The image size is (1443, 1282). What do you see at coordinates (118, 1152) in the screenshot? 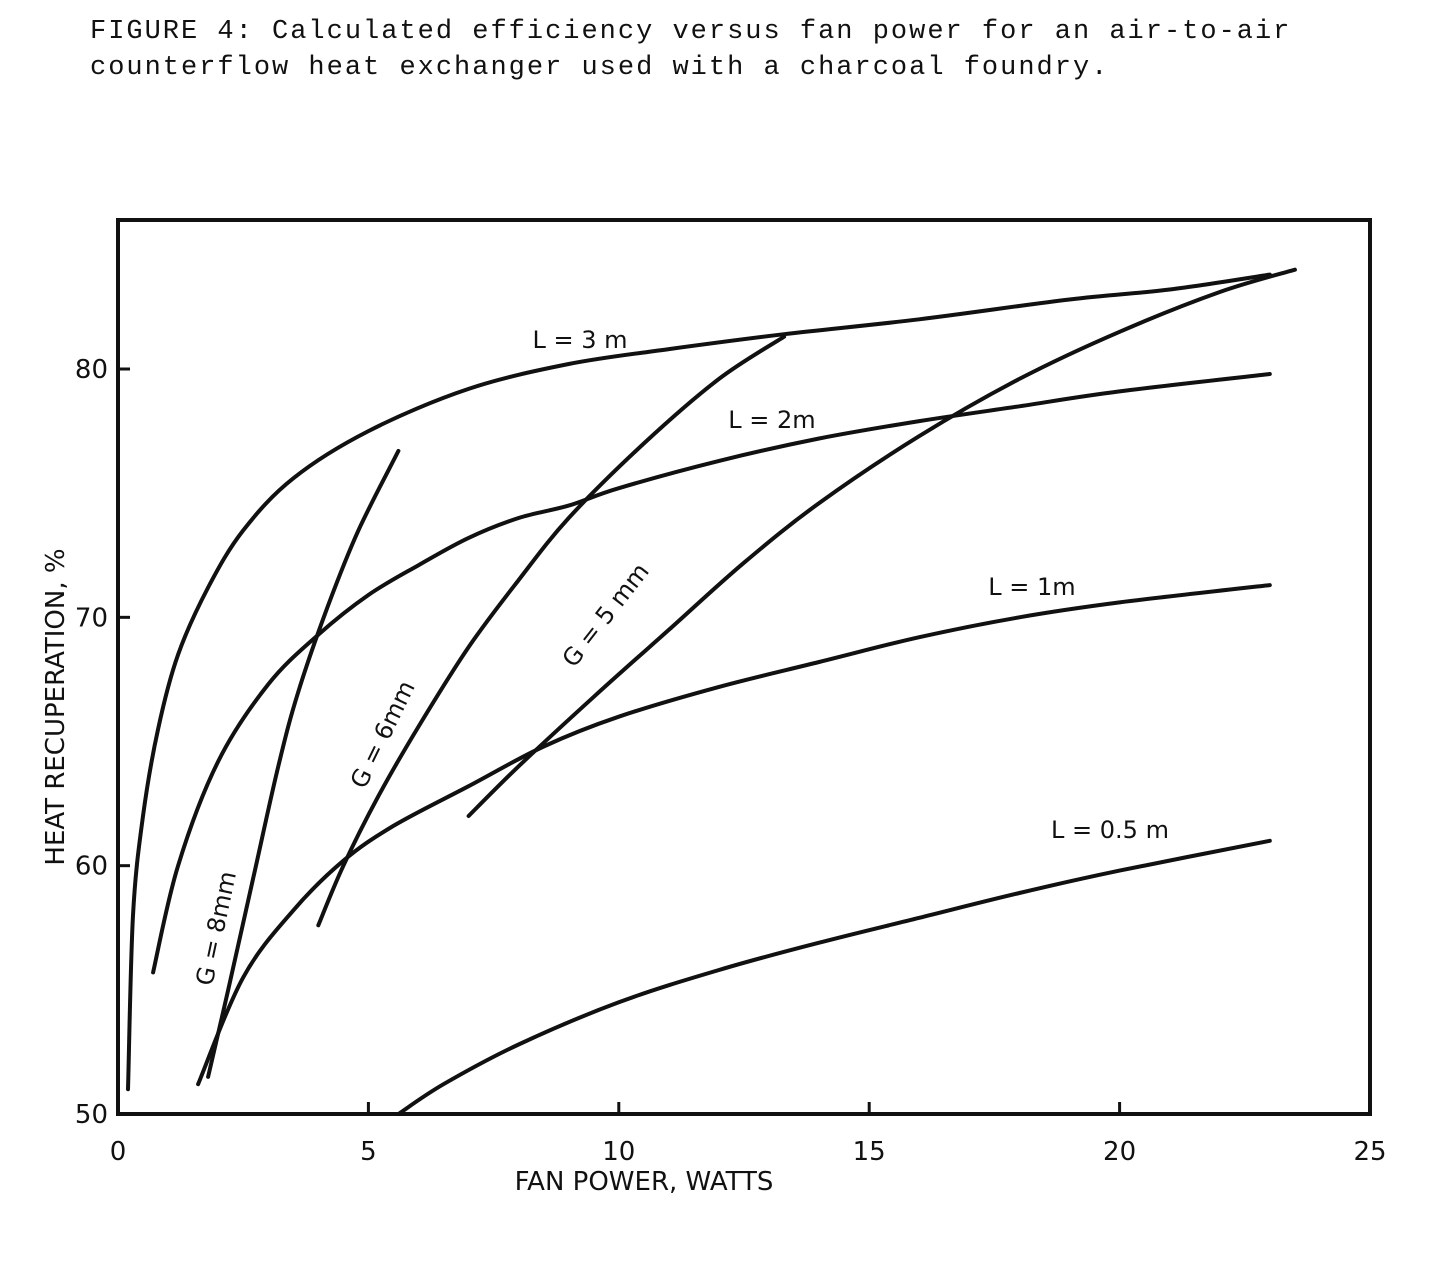
I see `x-tick-label: 0` at bounding box center [118, 1152].